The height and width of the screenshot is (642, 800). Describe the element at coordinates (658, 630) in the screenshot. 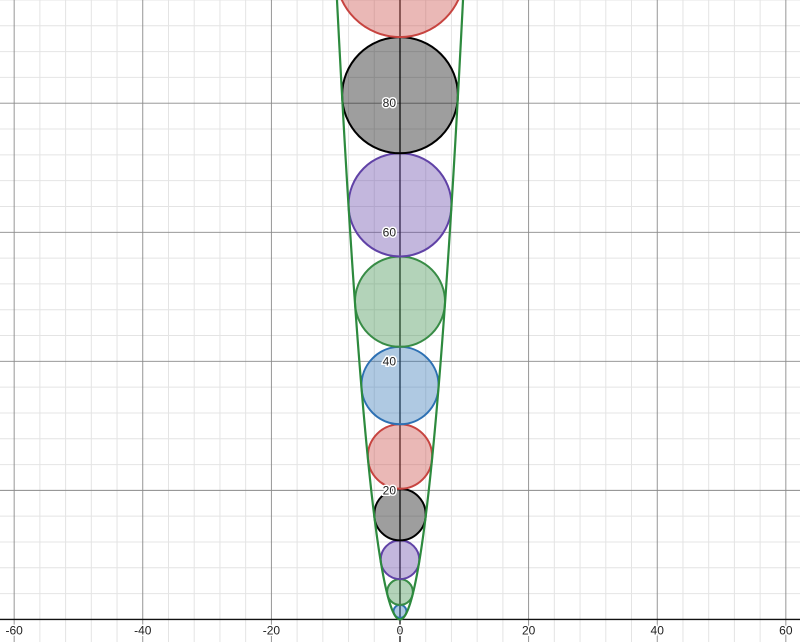

I see `x-tick-label: 40` at that location.